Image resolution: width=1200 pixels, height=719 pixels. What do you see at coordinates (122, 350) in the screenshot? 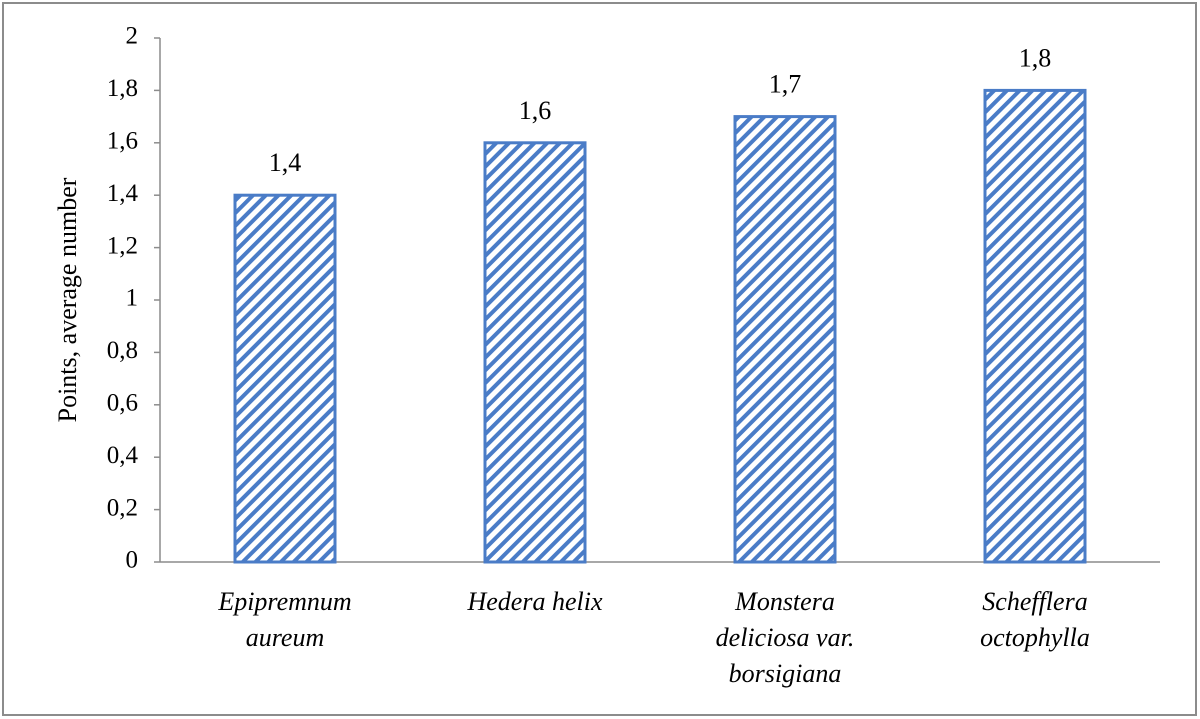
I see `y-tick-label: 0,8` at bounding box center [122, 350].